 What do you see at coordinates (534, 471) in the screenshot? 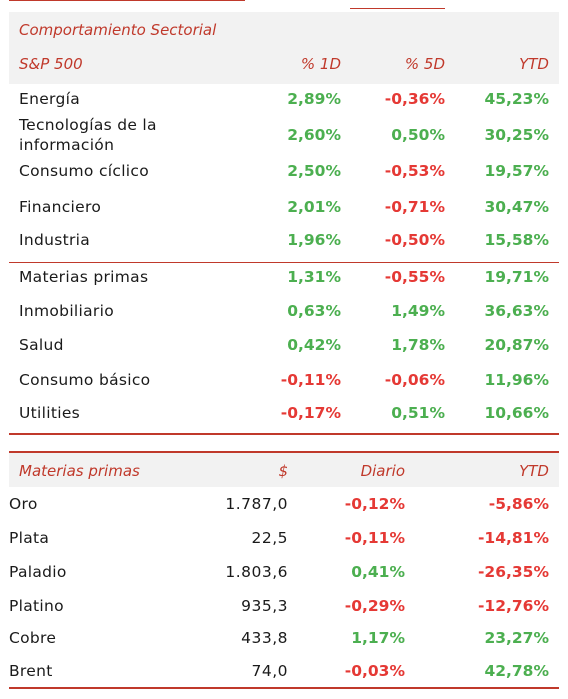
I see `commodities-header-ytd: YTD` at bounding box center [534, 471].